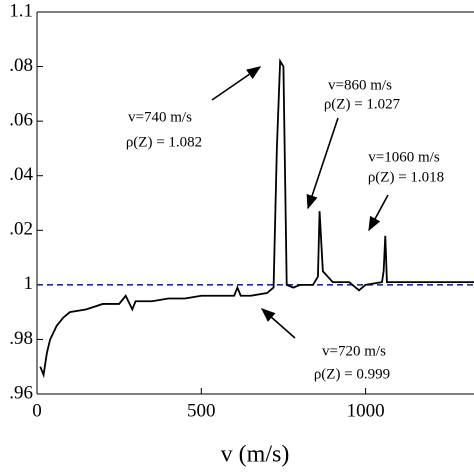  What do you see at coordinates (406, 177) in the screenshot?
I see `annotation: ρ(Z) = 1.018` at bounding box center [406, 177].